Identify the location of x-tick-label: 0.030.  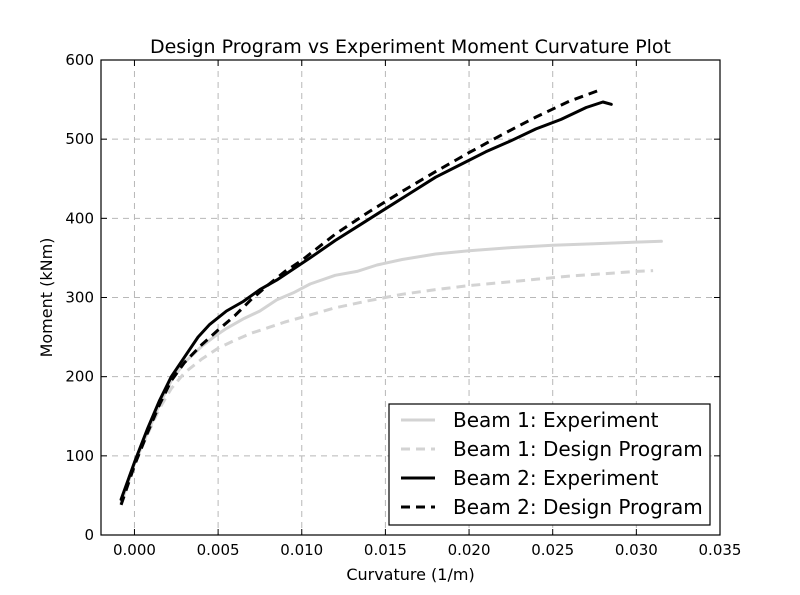
(636, 550).